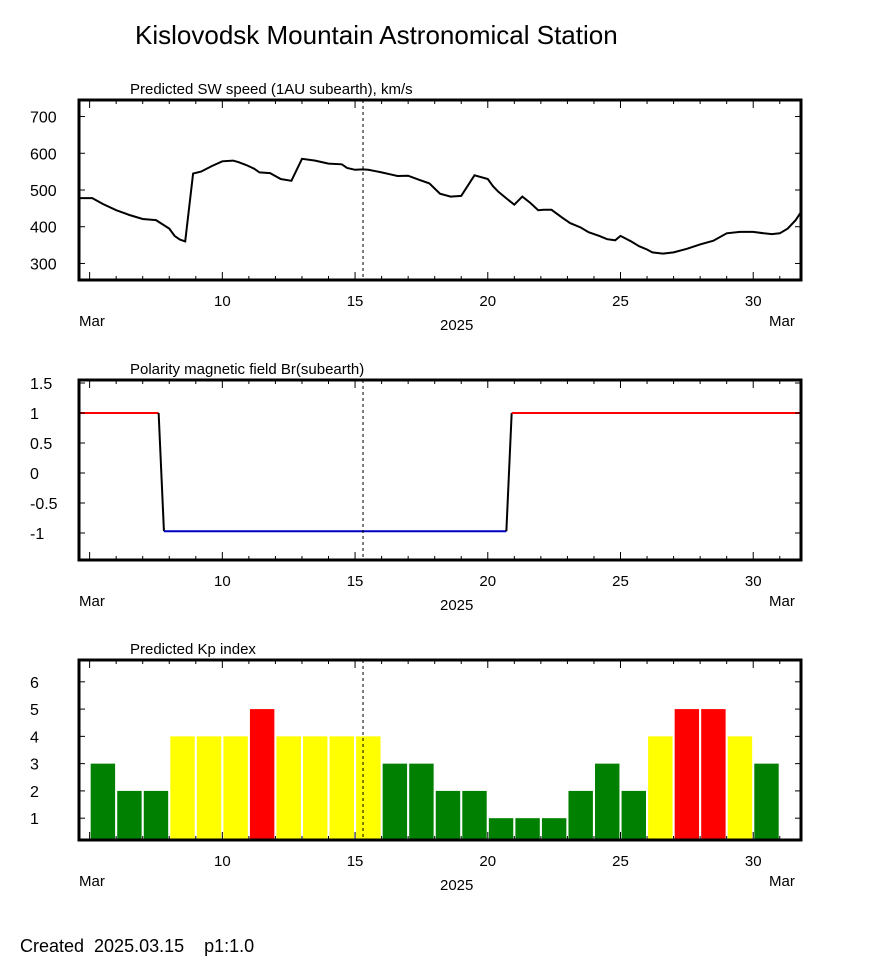 The width and height of the screenshot is (870, 965). I want to click on page-title: Kislovodsk Mountain Astronomical Station, so click(376, 35).